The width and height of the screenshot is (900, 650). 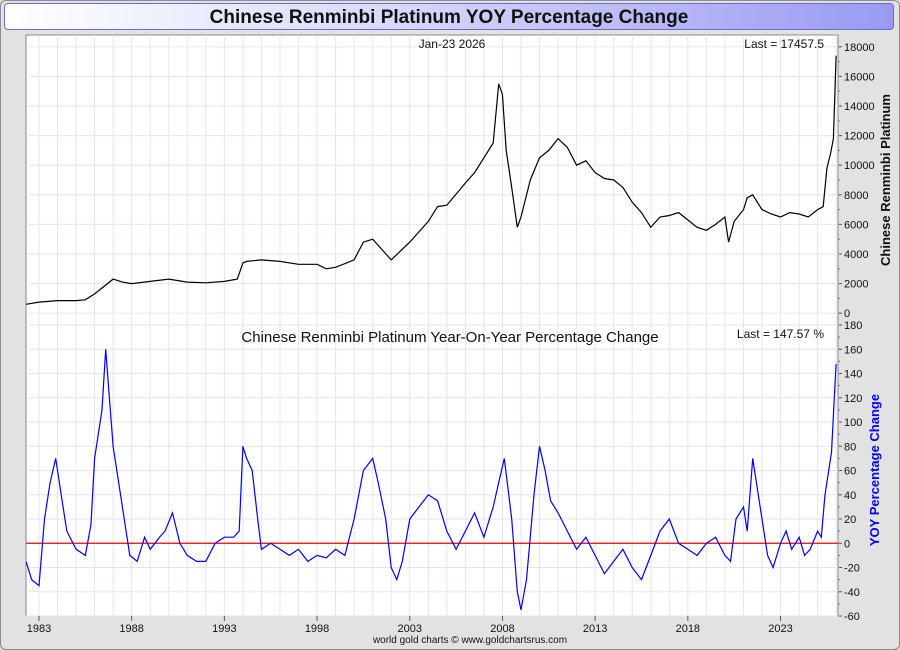 I want to click on x-tick-label: 2018, so click(x=688, y=629).